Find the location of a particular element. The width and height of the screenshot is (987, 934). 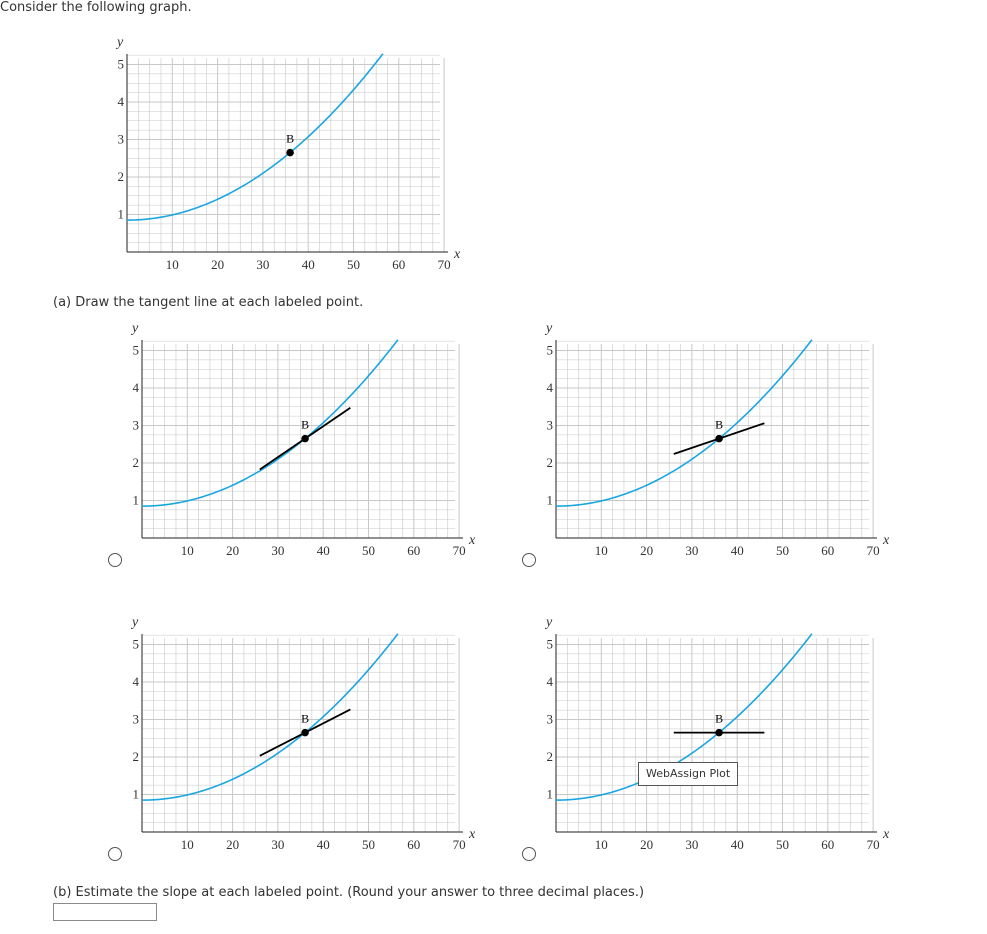

option-4-radio is located at coordinates (529, 854).